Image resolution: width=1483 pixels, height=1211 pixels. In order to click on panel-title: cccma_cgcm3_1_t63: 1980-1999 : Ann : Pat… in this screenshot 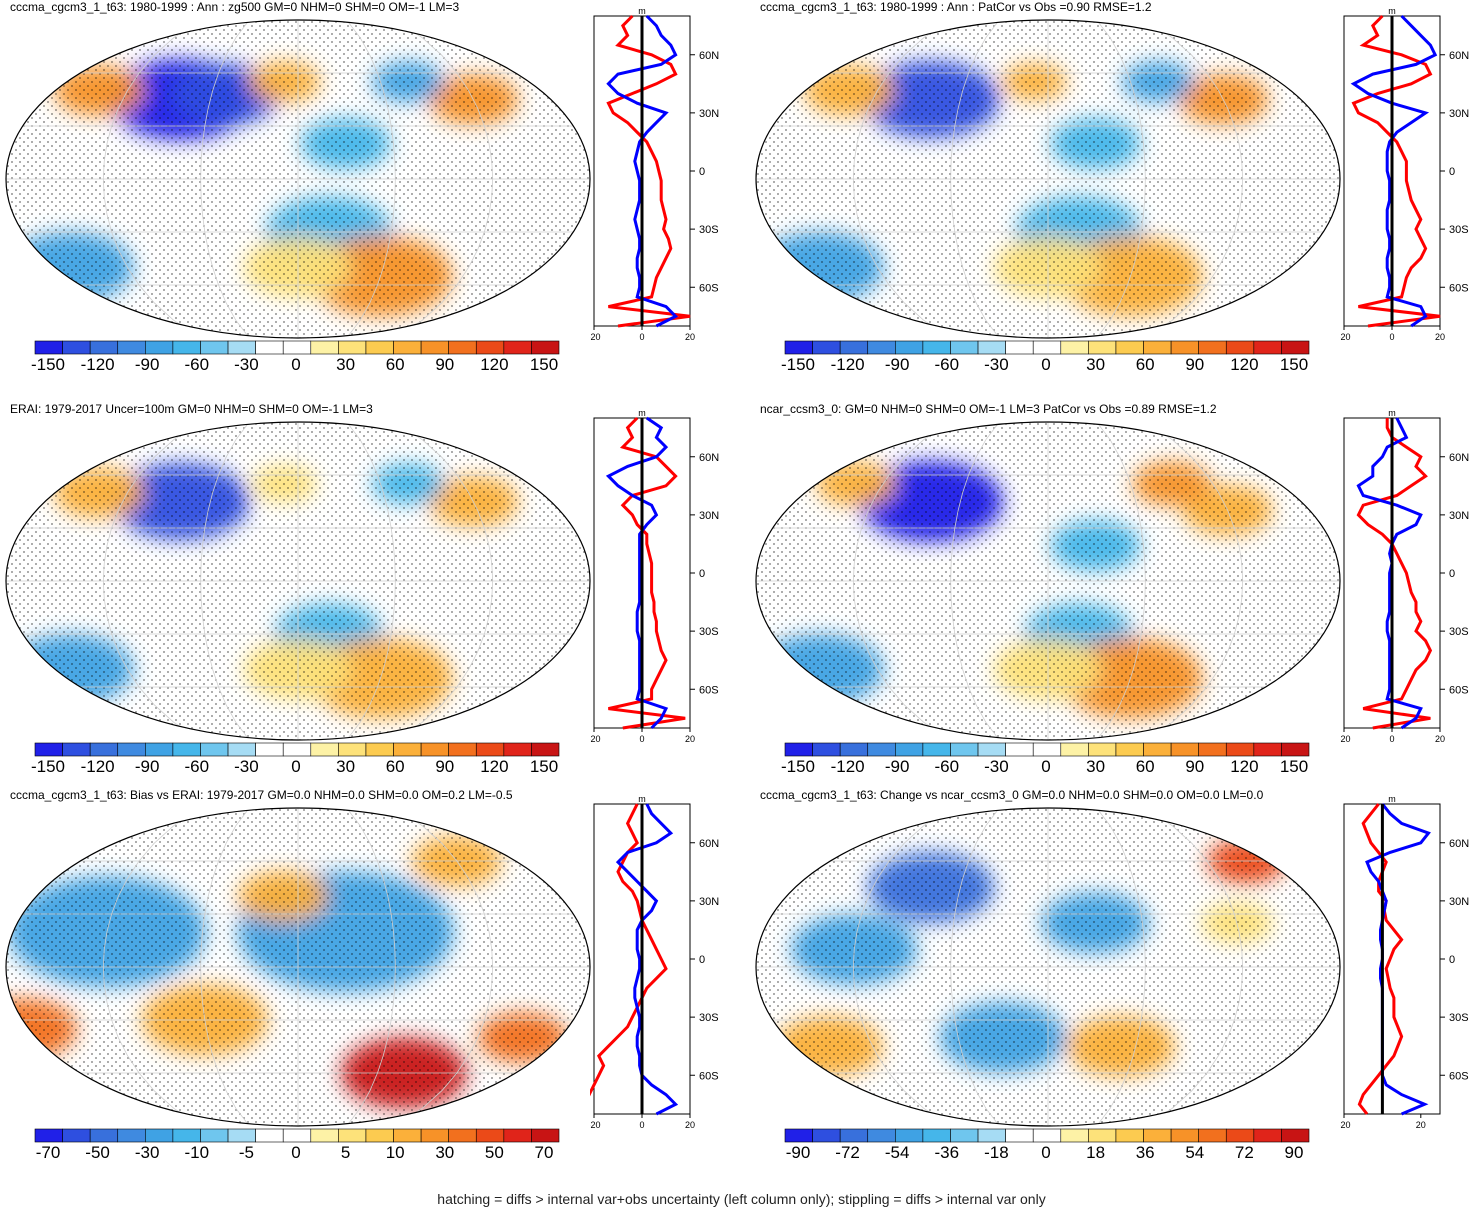, I will do `click(956, 7)`.